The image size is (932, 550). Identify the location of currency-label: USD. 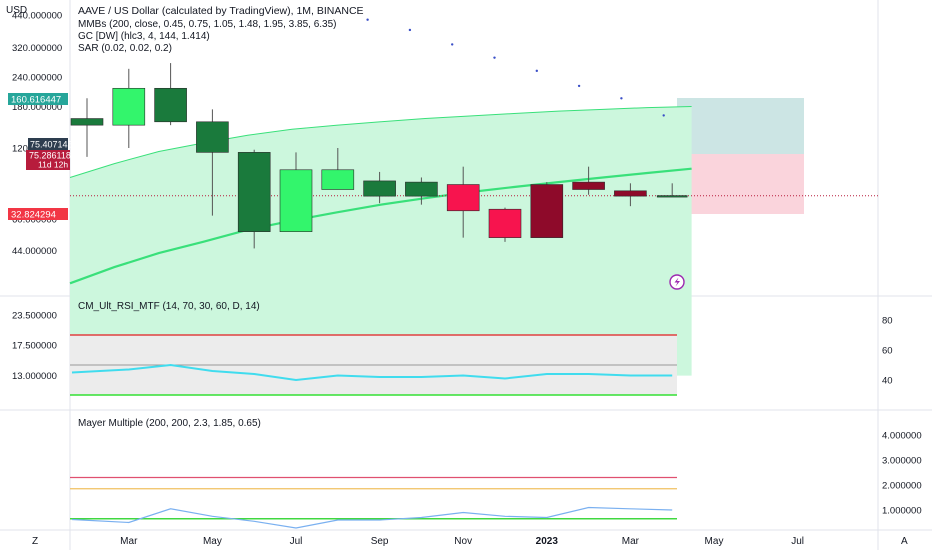
(16, 10).